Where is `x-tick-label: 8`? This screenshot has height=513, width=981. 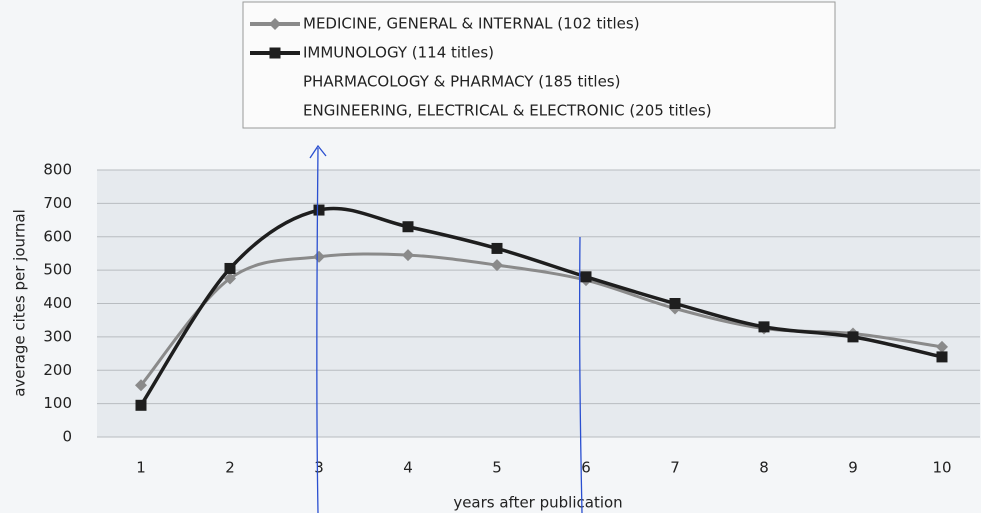 x-tick-label: 8 is located at coordinates (764, 468).